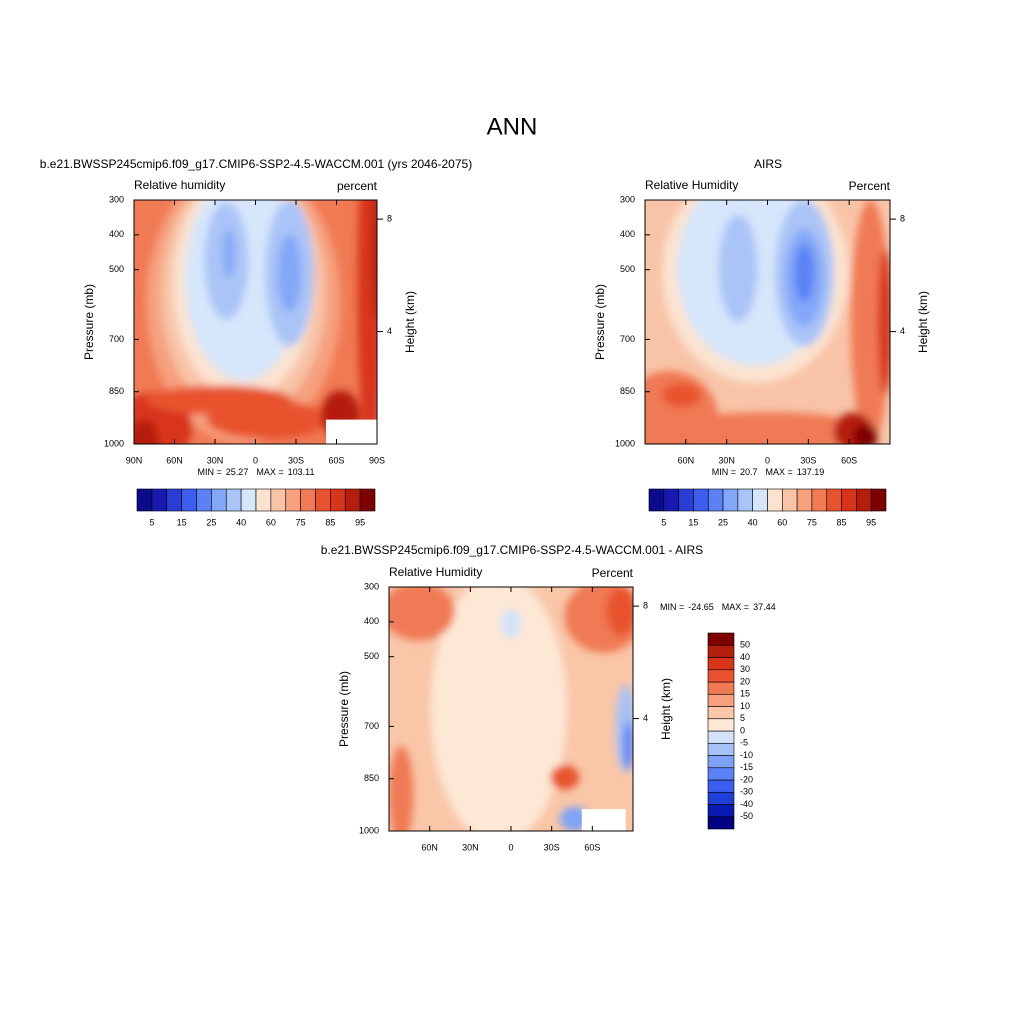 Image resolution: width=1024 pixels, height=1024 pixels. Describe the element at coordinates (410, 322) in the screenshot. I see `y2-axis-title: Height (km)` at that location.